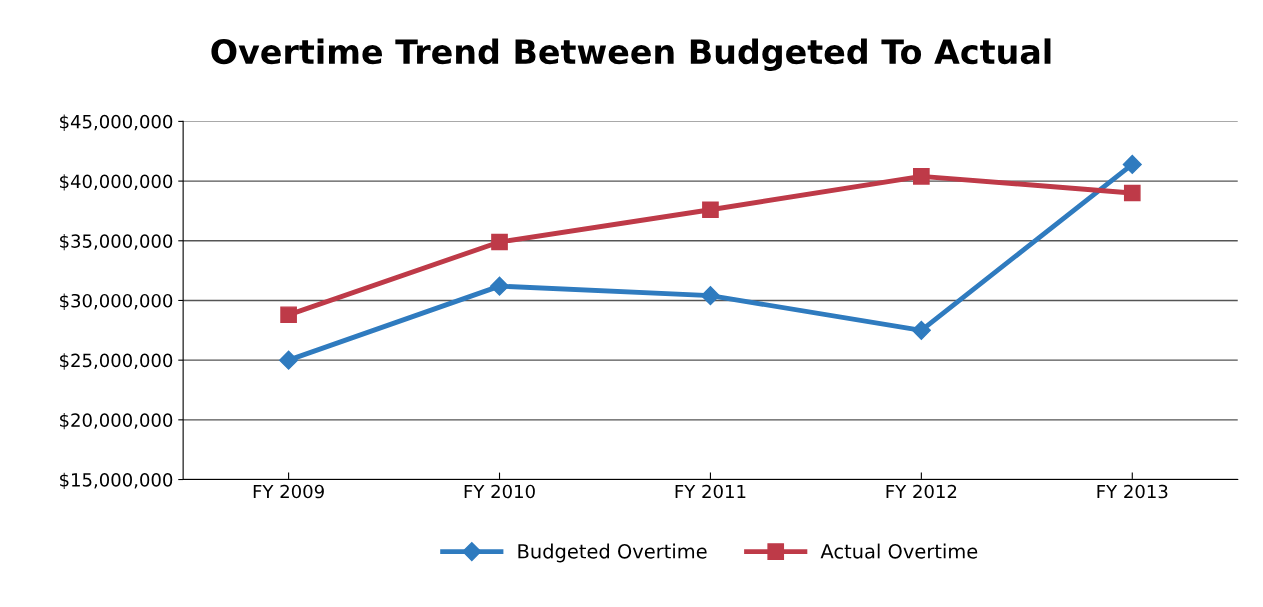 This screenshot has height=607, width=1263. What do you see at coordinates (116, 182) in the screenshot?
I see `y-tick-label: $40,000,000` at bounding box center [116, 182].